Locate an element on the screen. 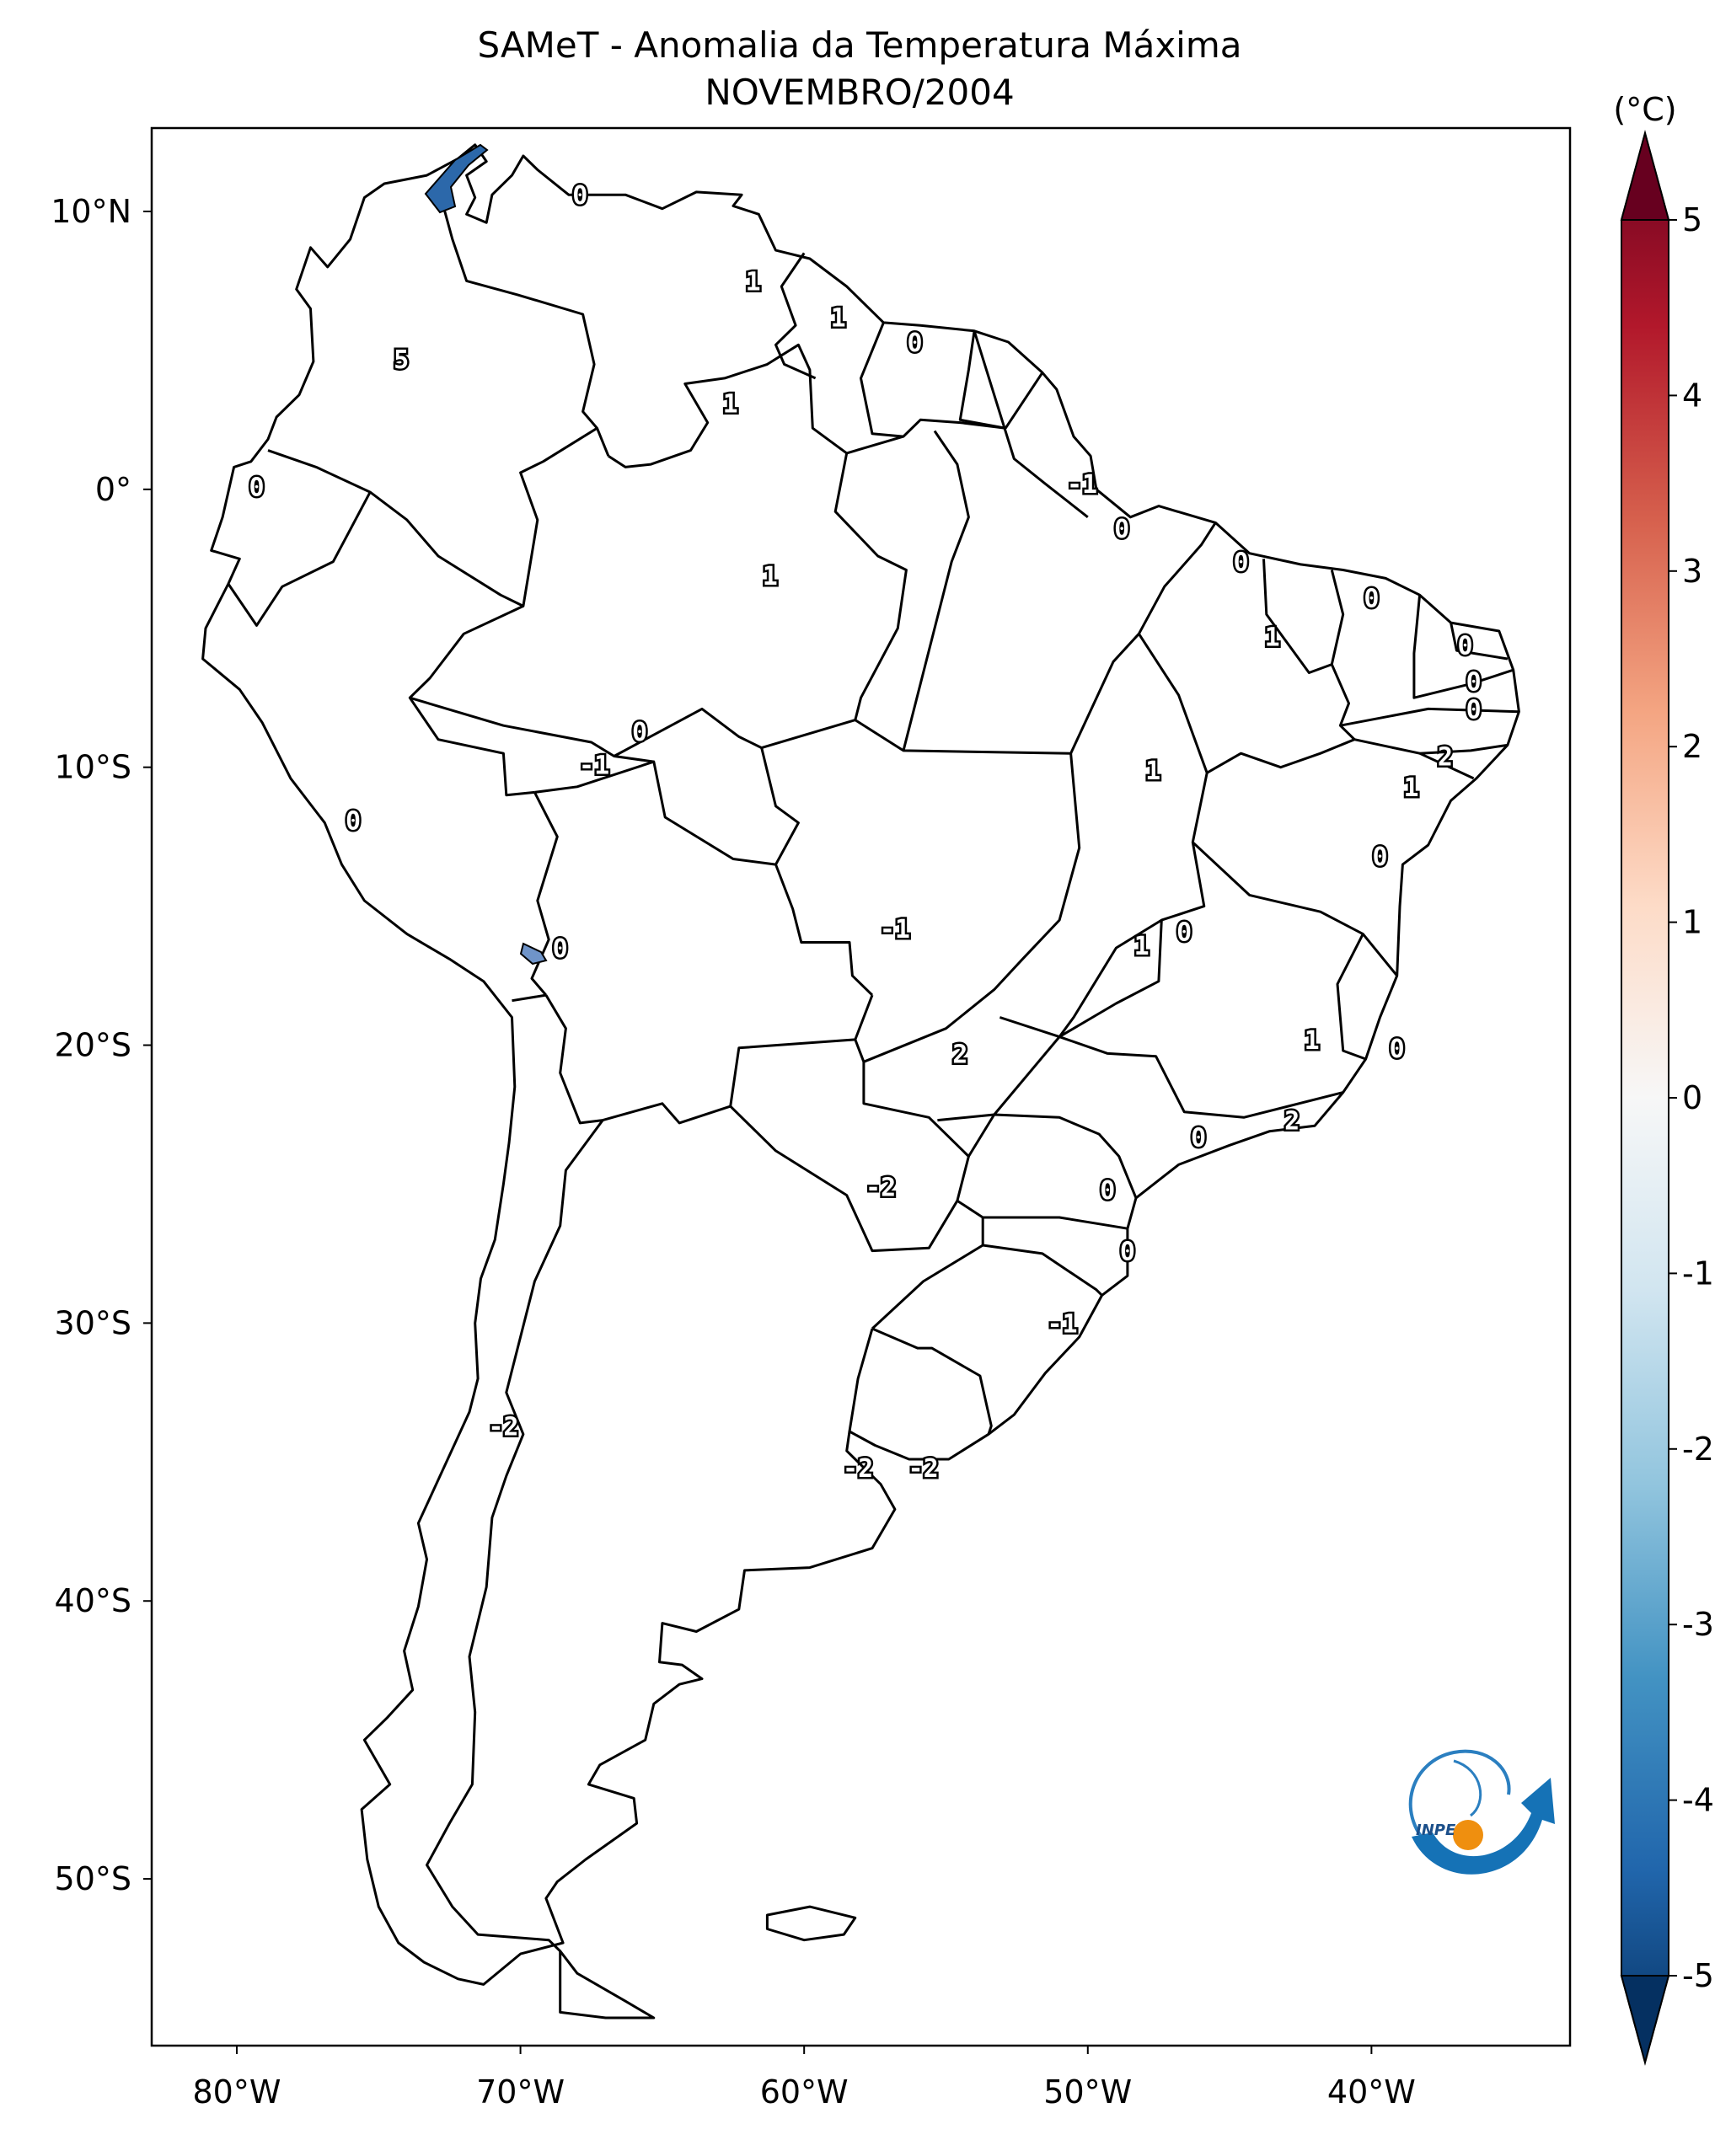  lon-tick-label: 80°W is located at coordinates (237, 2092).